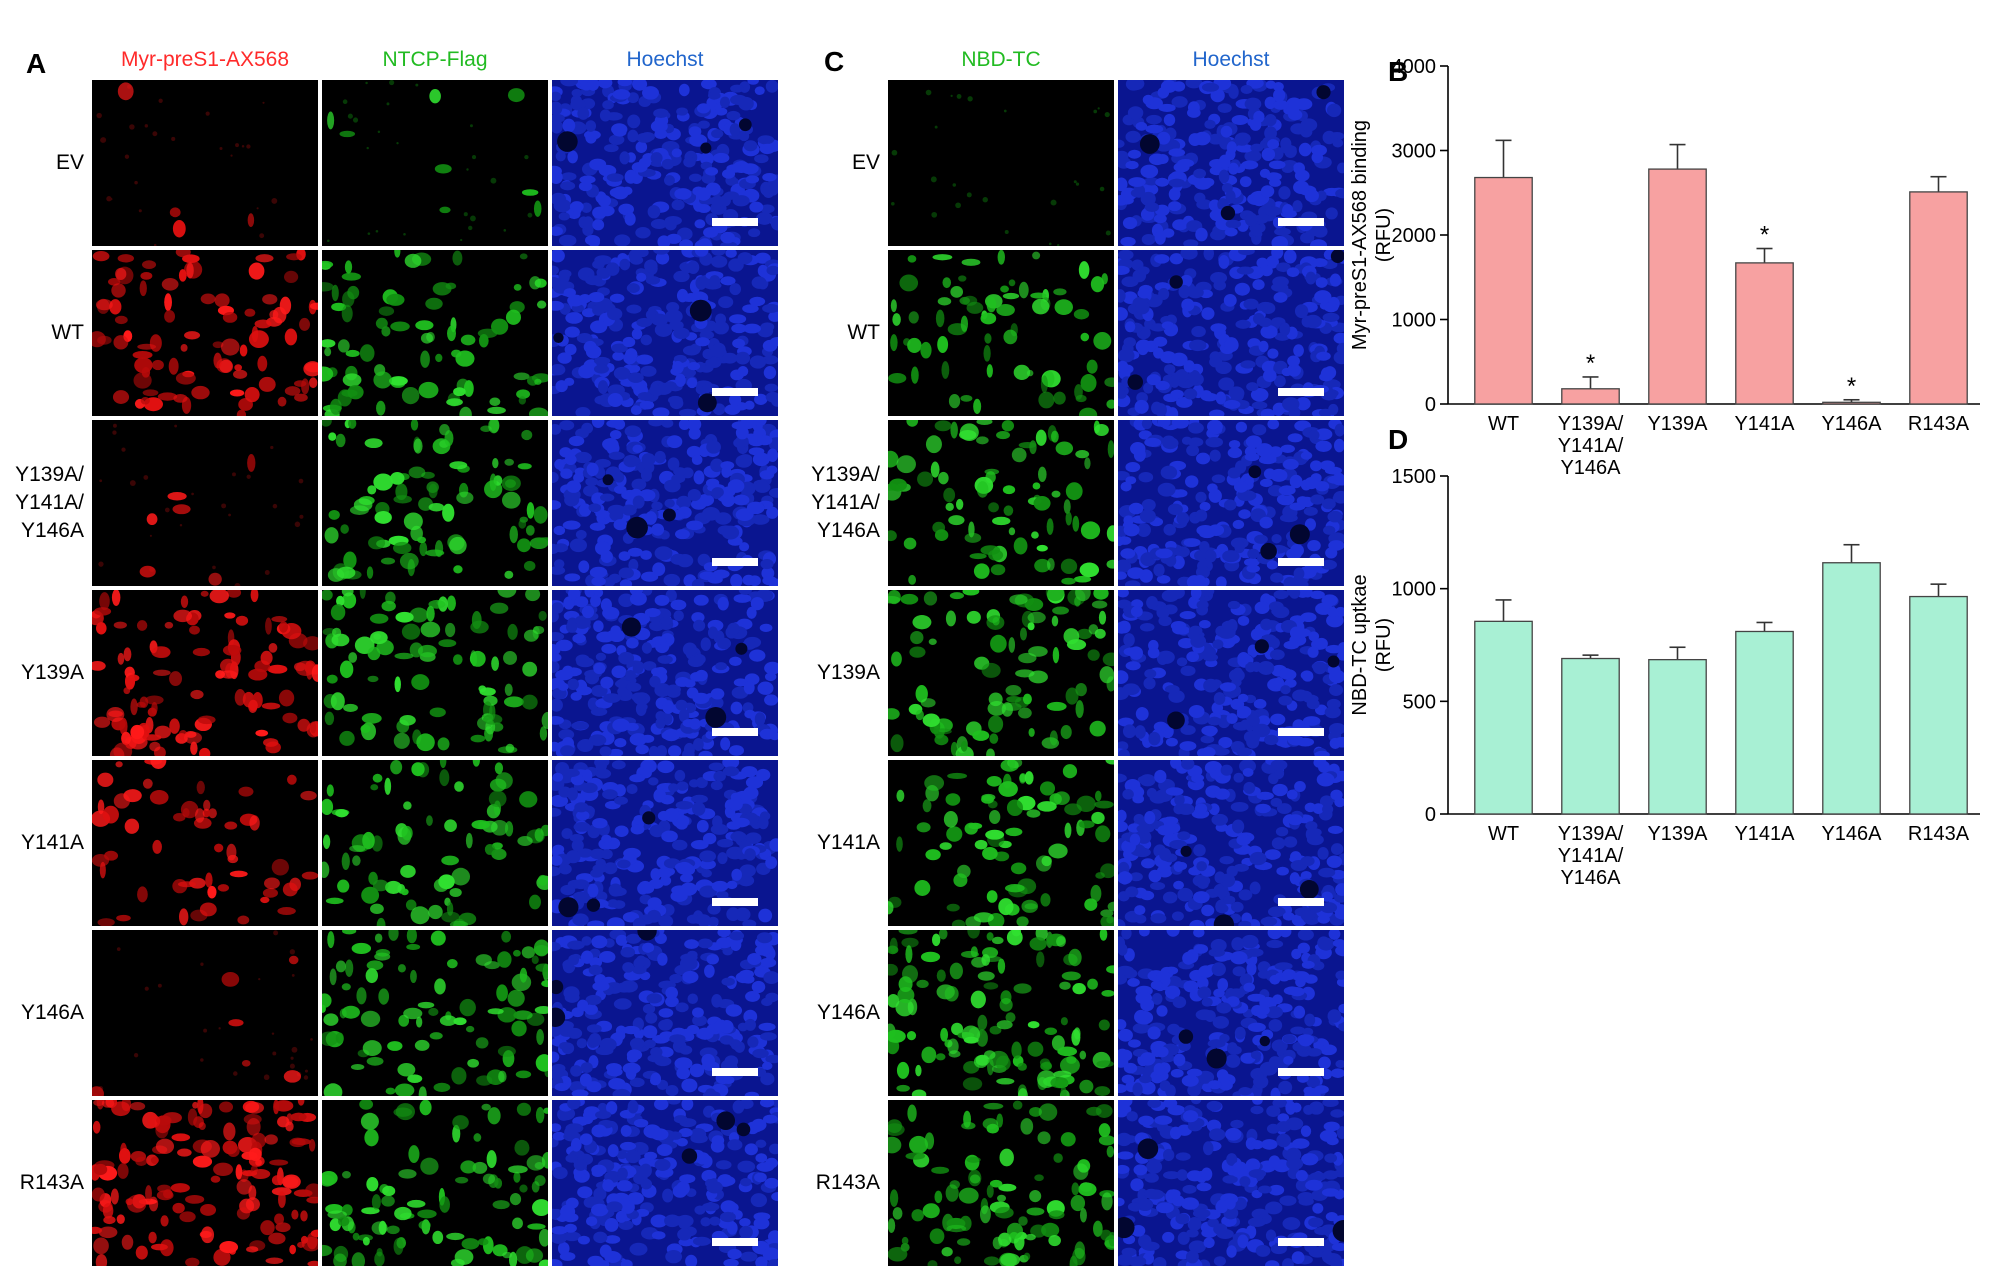  Describe the element at coordinates (1677, 834) in the screenshot. I see `category-label: Y139A` at that location.